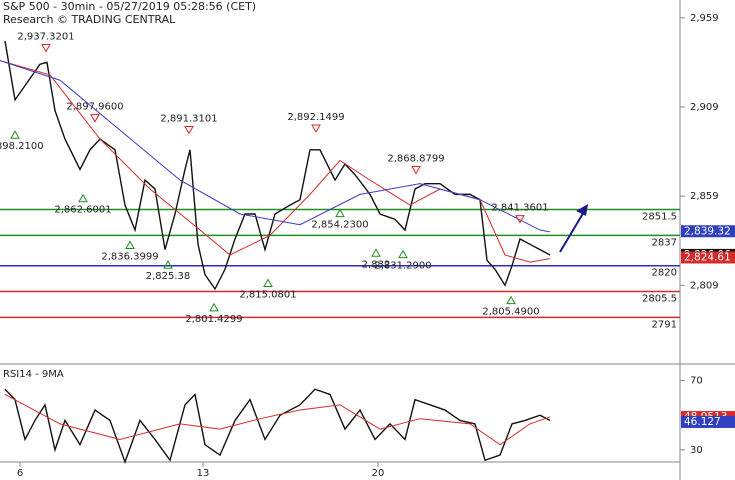  What do you see at coordinates (704, 107) in the screenshot?
I see `y-tick-label: 2,909` at bounding box center [704, 107].